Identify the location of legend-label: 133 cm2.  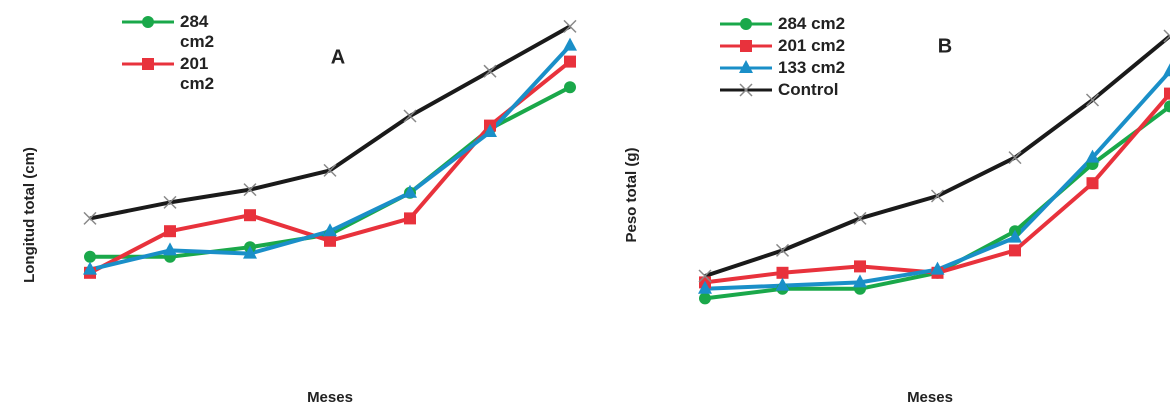
(812, 67).